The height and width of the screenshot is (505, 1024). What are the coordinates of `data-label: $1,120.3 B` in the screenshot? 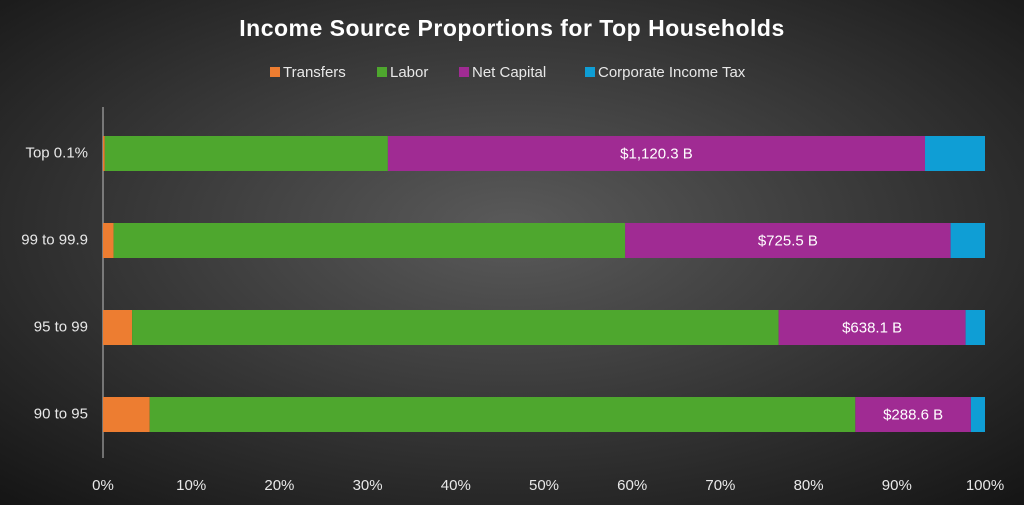 It's located at (656, 153).